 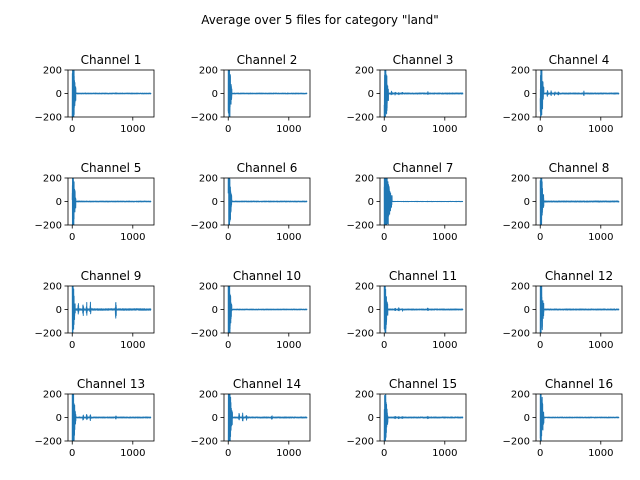 What do you see at coordinates (267, 384) in the screenshot?
I see `subplot-title: Channel 14` at bounding box center [267, 384].